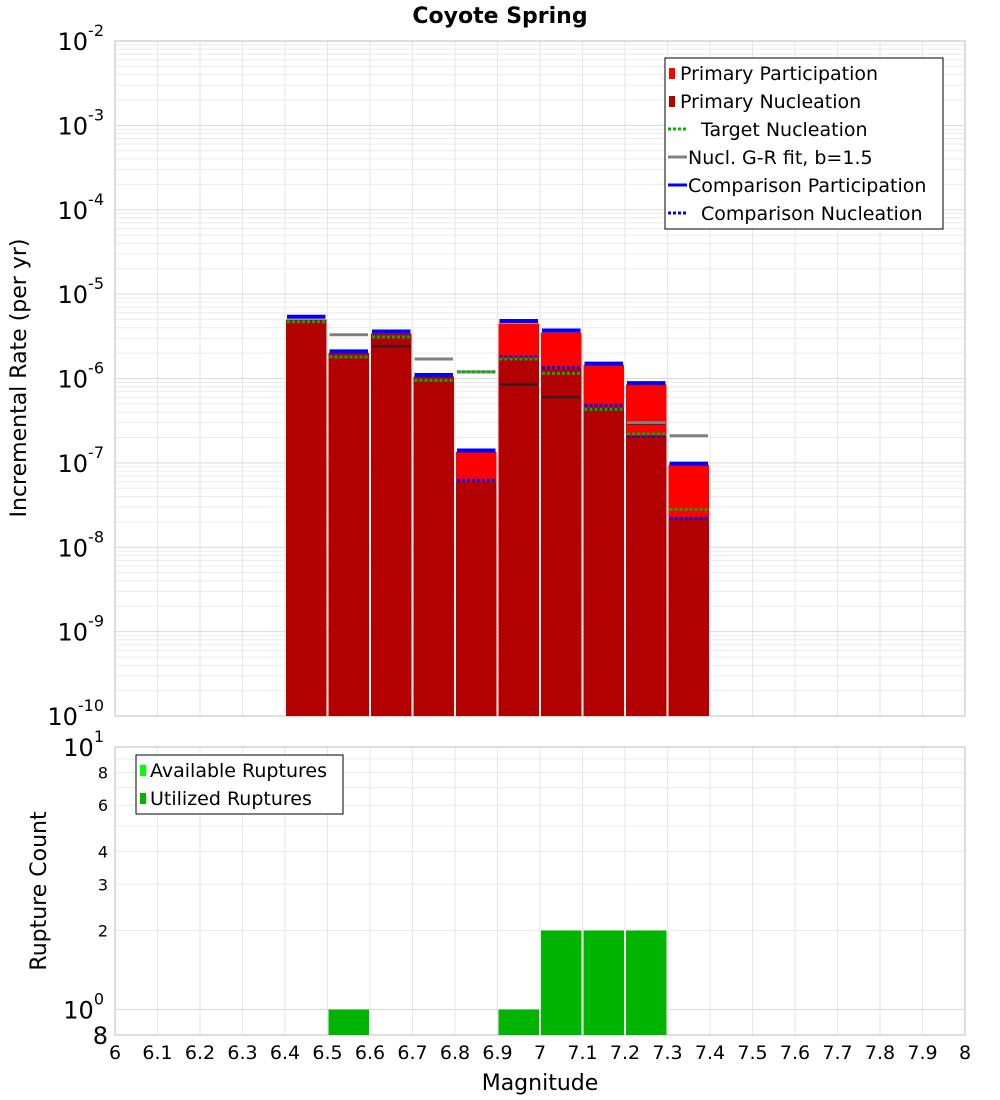 The height and width of the screenshot is (1100, 1000). I want to click on x-tick-label: 8, so click(965, 1053).